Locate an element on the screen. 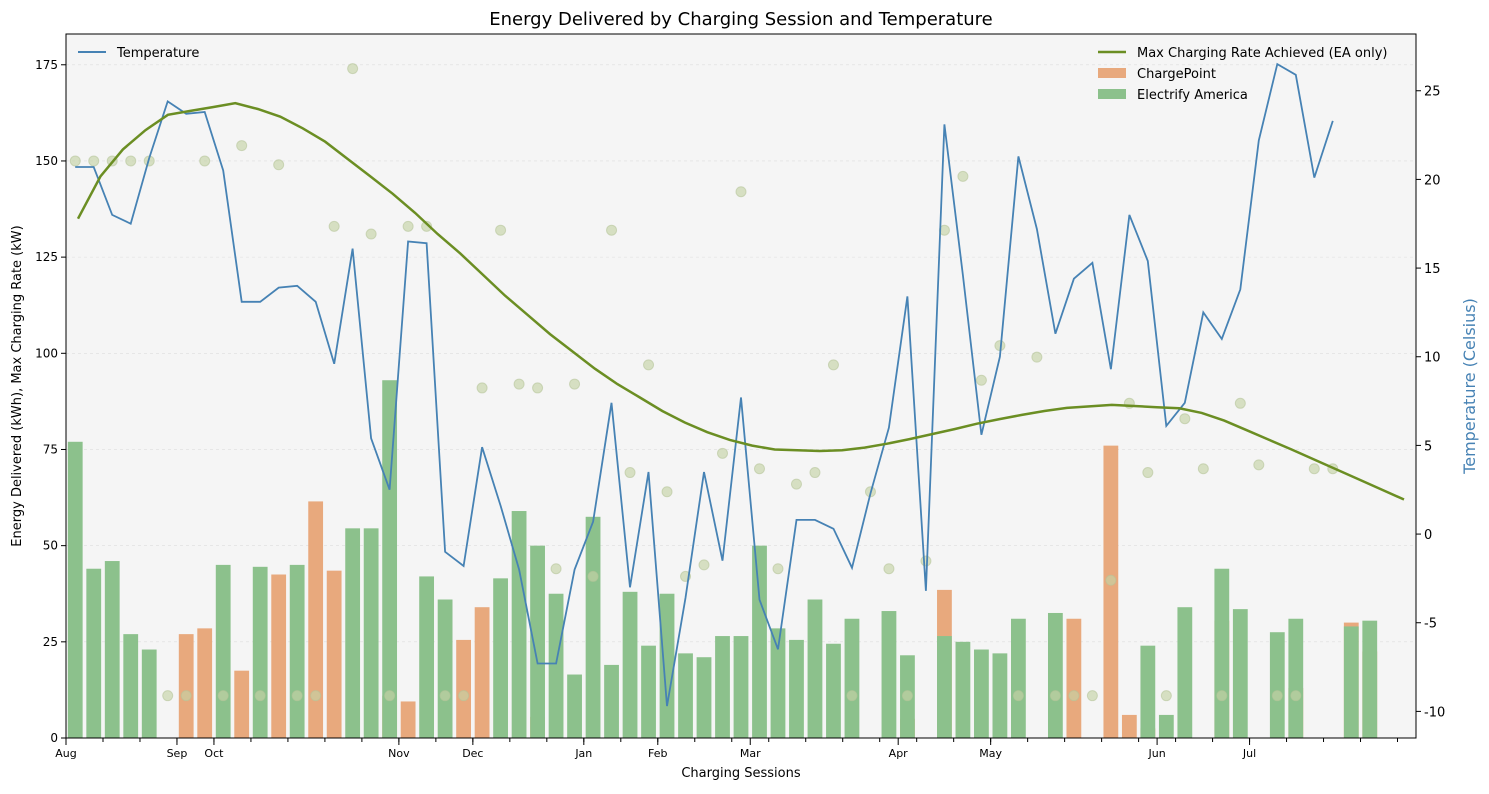 Image resolution: width=1489 pixels, height=794 pixels. legend-swatch-electrify is located at coordinates (1112, 94).